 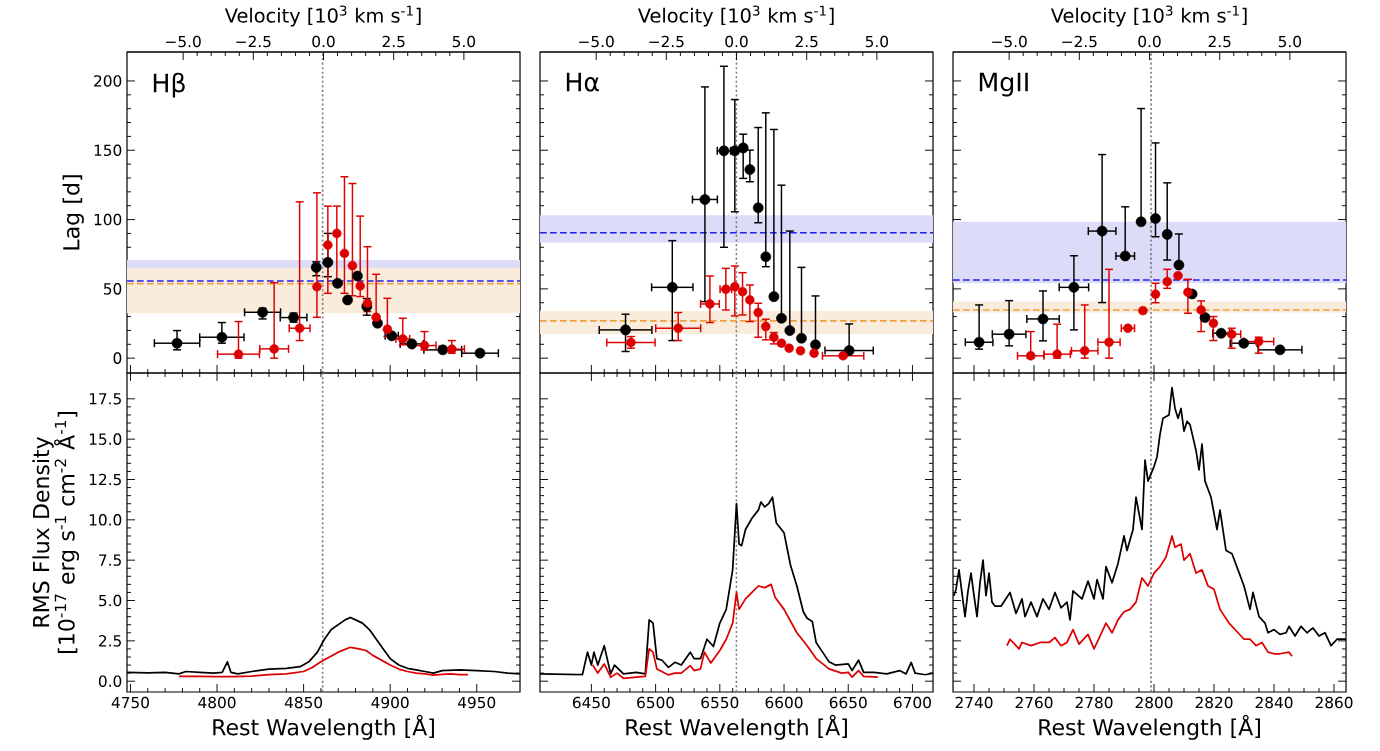 What do you see at coordinates (105, 520) in the screenshot?
I see `y-tick-label: 10.0` at bounding box center [105, 520].